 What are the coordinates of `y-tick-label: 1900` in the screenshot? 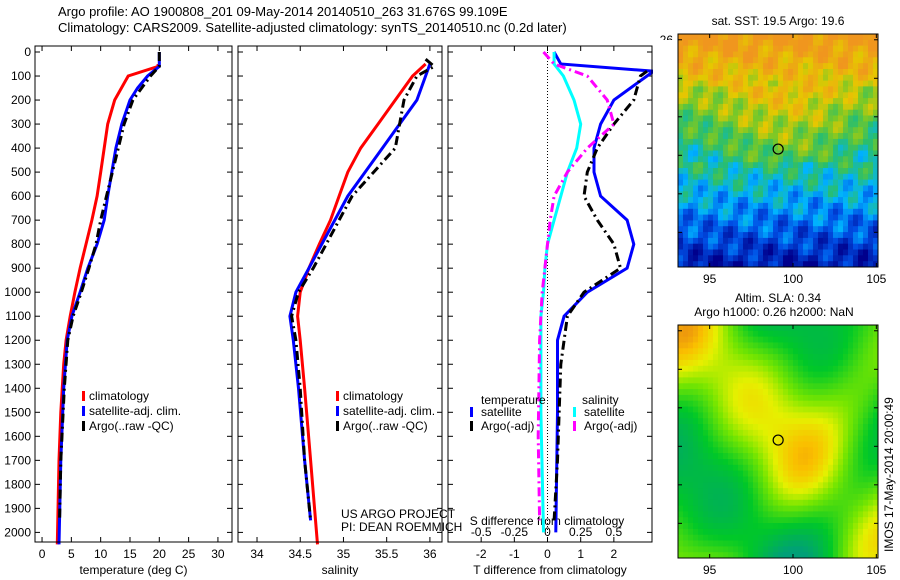 It's located at (17, 508).